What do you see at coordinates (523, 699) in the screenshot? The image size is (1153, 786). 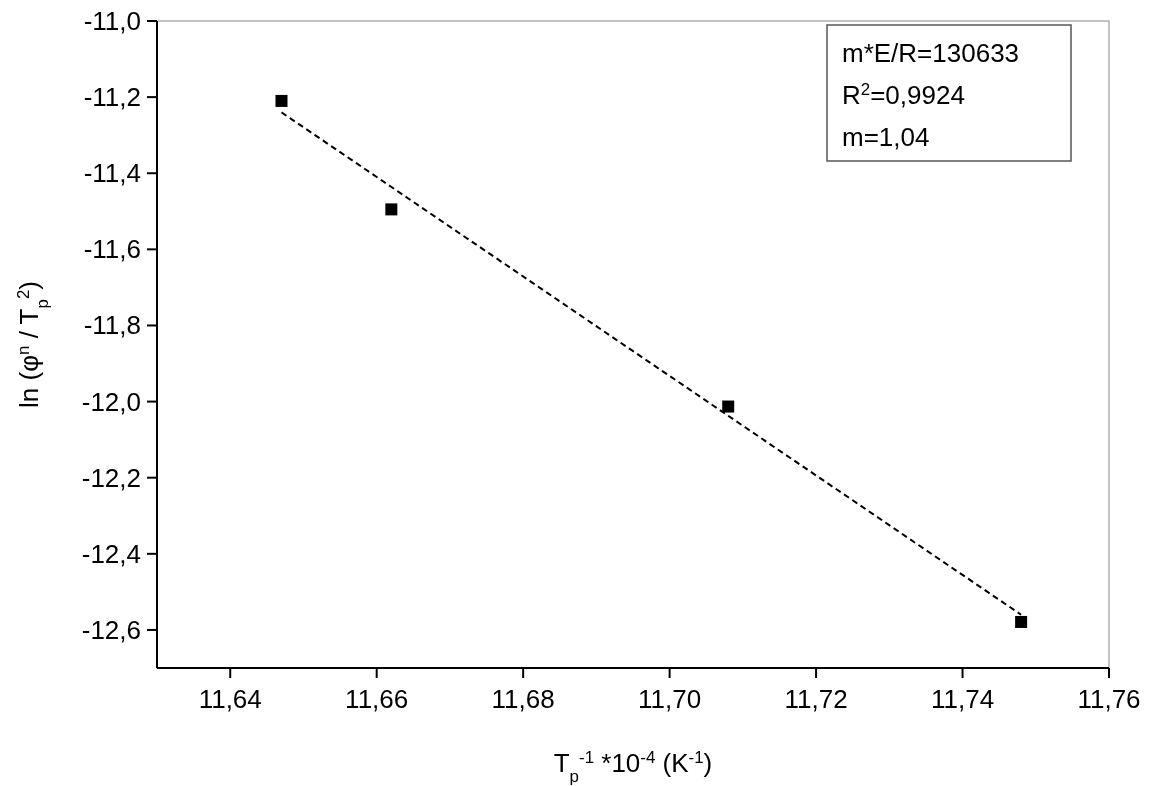 I see `x-tick-label: 11,68` at bounding box center [523, 699].